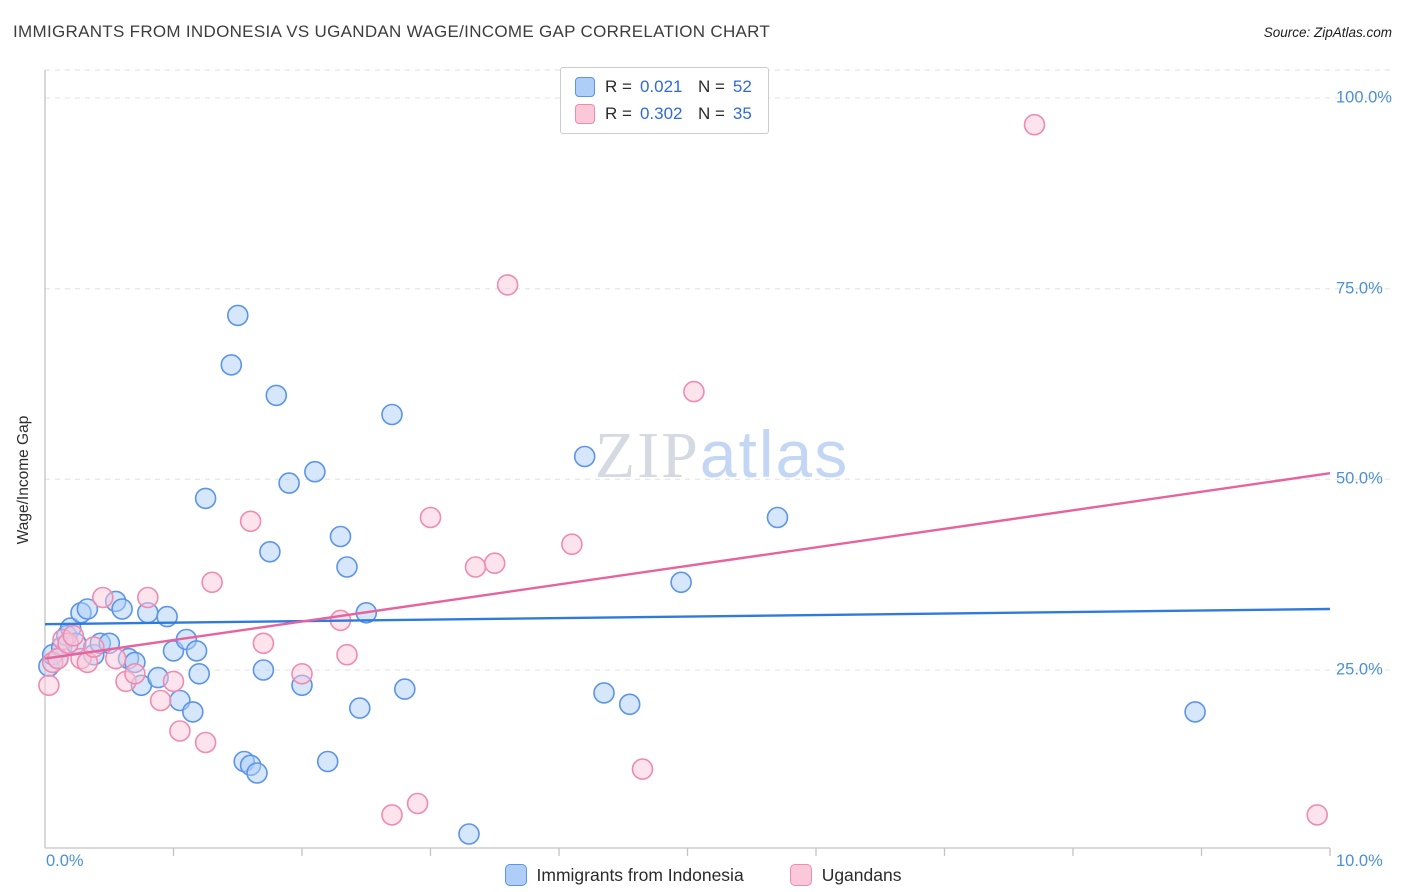 Image resolution: width=1406 pixels, height=892 pixels. I want to click on legend-item-label: Ugandans, so click(861, 874).